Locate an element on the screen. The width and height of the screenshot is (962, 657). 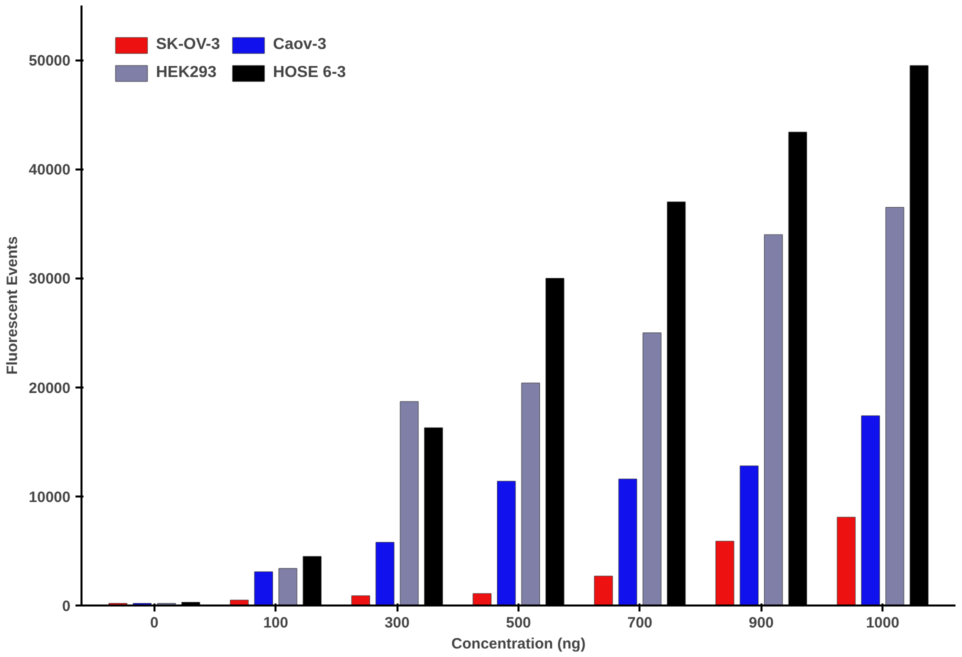
legend-label: Caov-3 is located at coordinates (299, 45).